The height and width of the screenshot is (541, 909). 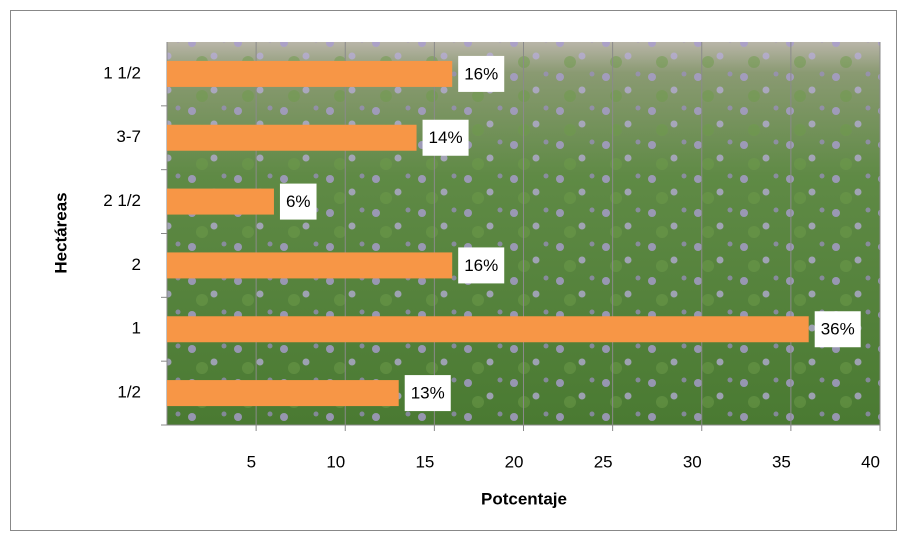 What do you see at coordinates (122, 72) in the screenshot?
I see `y-tick-label: 1 1/2` at bounding box center [122, 72].